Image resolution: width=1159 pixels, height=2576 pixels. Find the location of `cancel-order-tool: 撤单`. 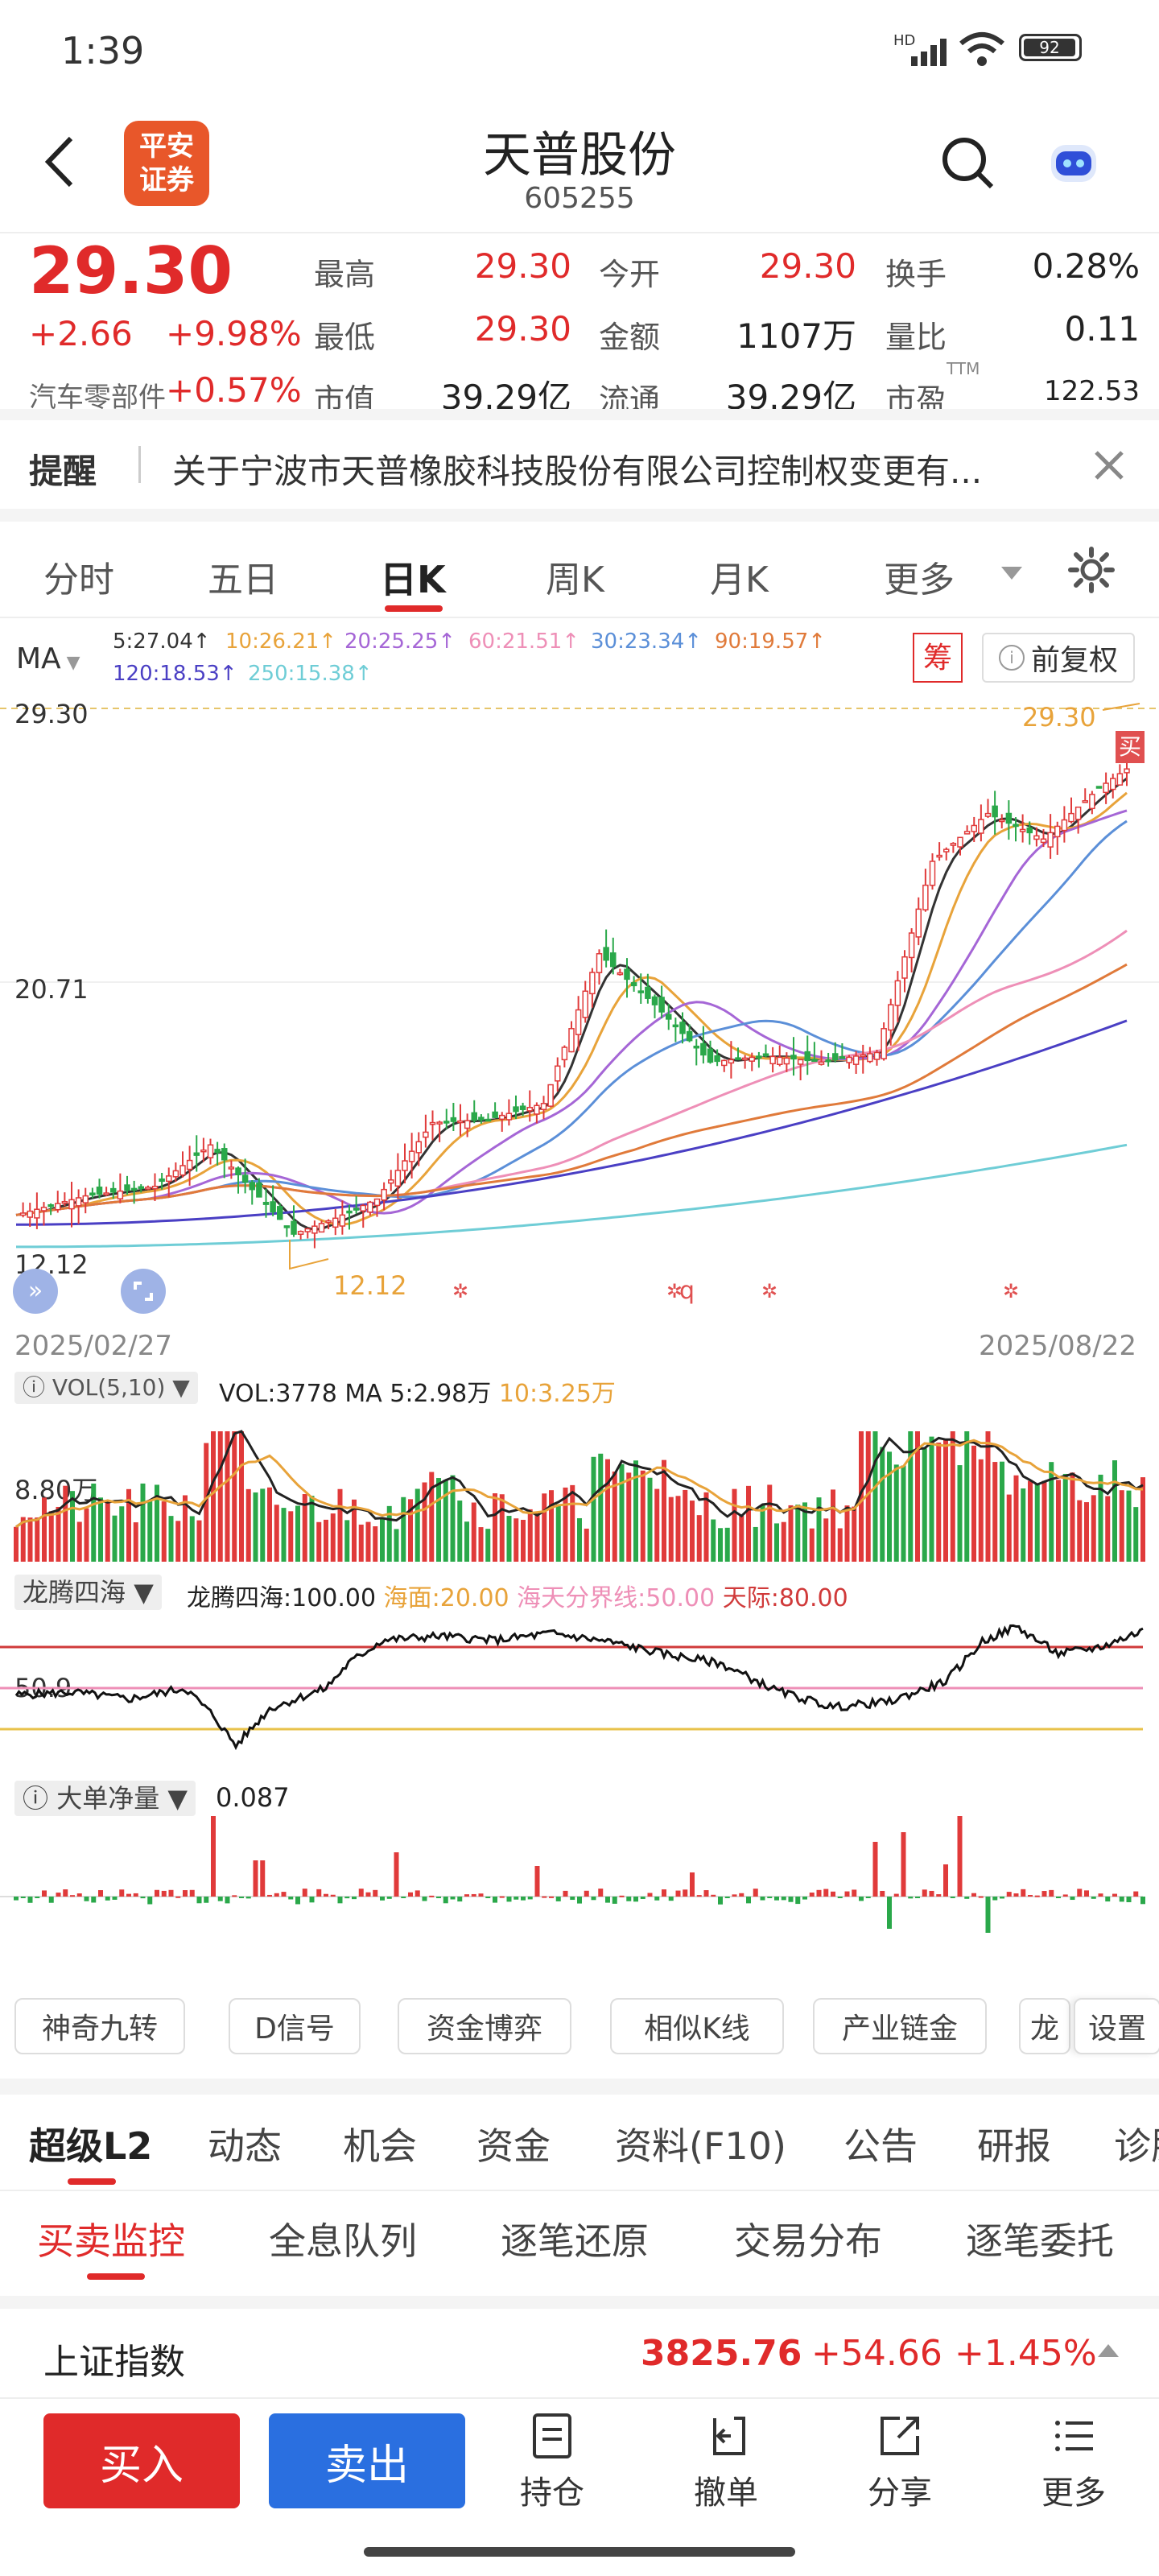

cancel-order-tool: 撤单 is located at coordinates (726, 2464).